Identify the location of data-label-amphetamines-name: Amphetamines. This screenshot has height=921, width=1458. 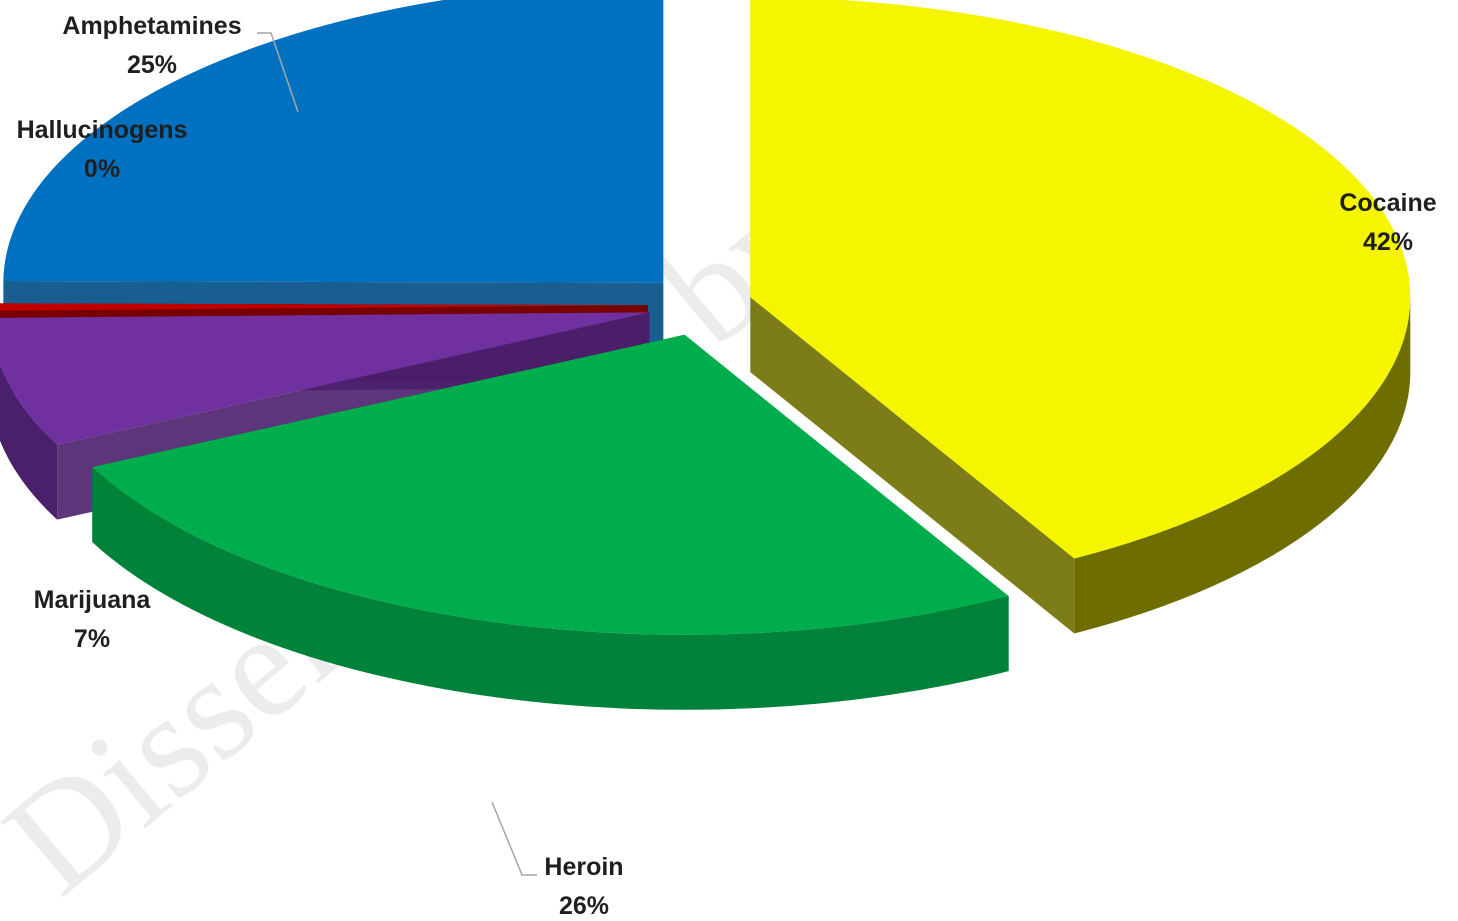
(151, 26).